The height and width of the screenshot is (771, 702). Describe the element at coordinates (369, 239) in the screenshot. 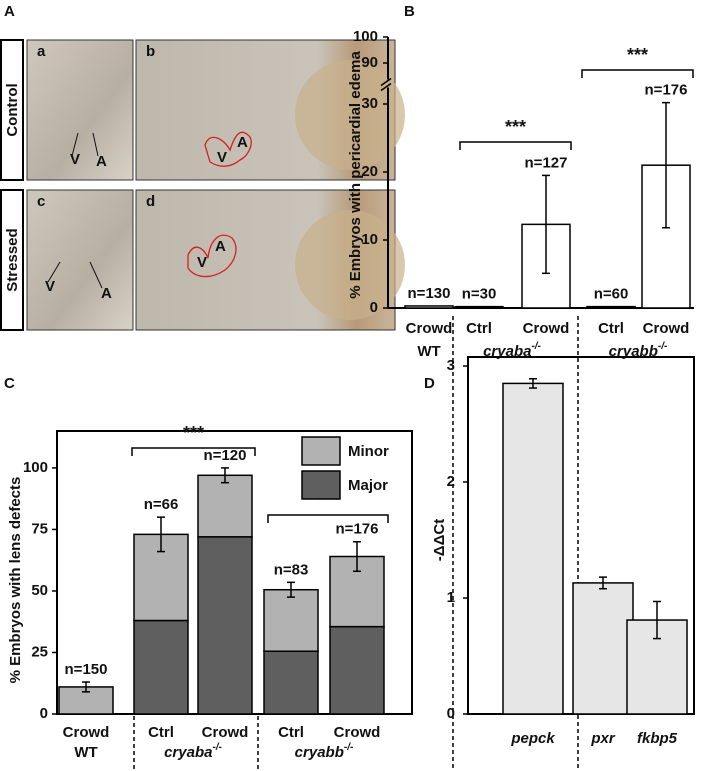

I see `y-tick-label: 10` at that location.